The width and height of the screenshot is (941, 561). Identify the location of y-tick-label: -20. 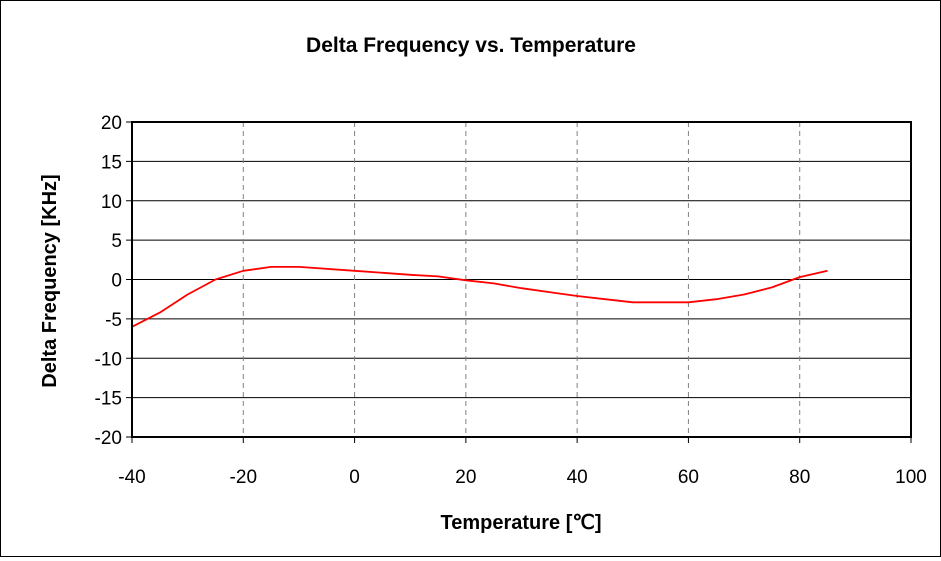
(108, 438).